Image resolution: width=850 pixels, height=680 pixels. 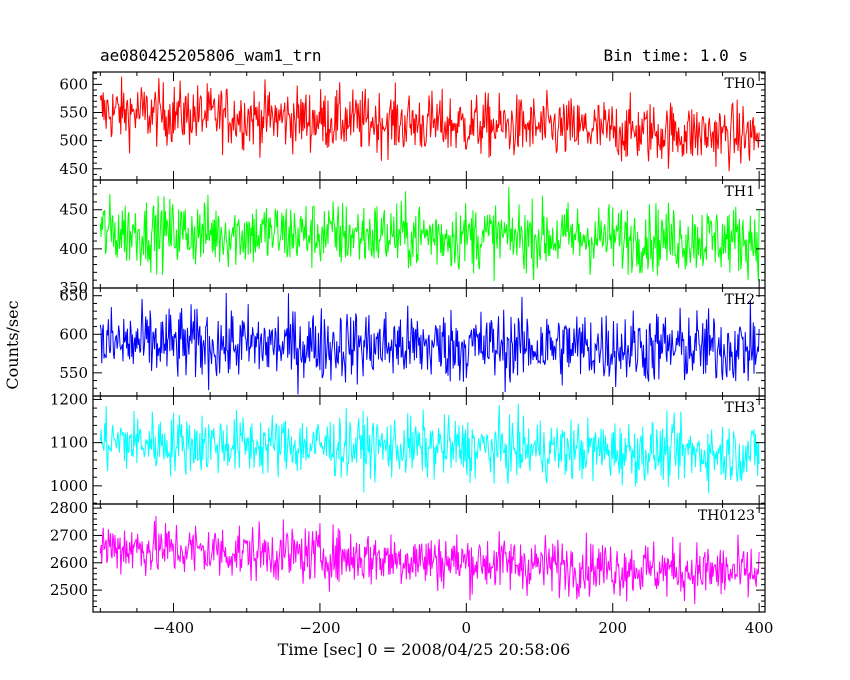 What do you see at coordinates (740, 192) in the screenshot?
I see `panel-name-th1: TH1` at bounding box center [740, 192].